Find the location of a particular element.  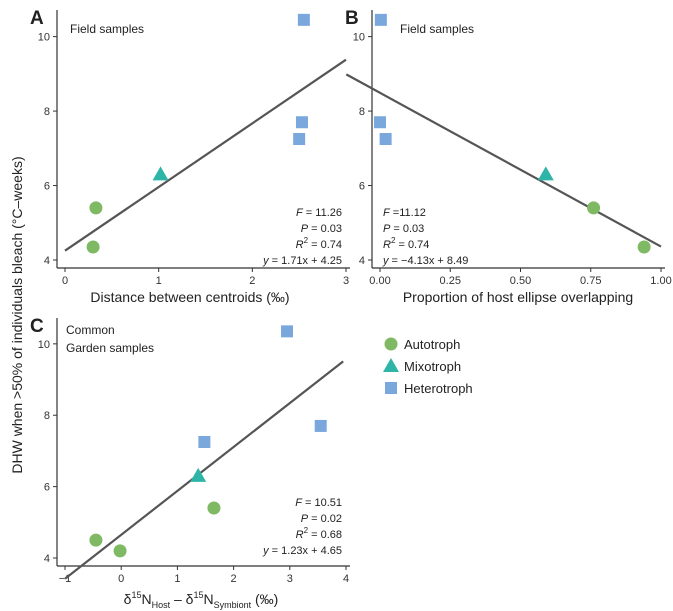

x-tick-label: 0.50 is located at coordinates (520, 281).